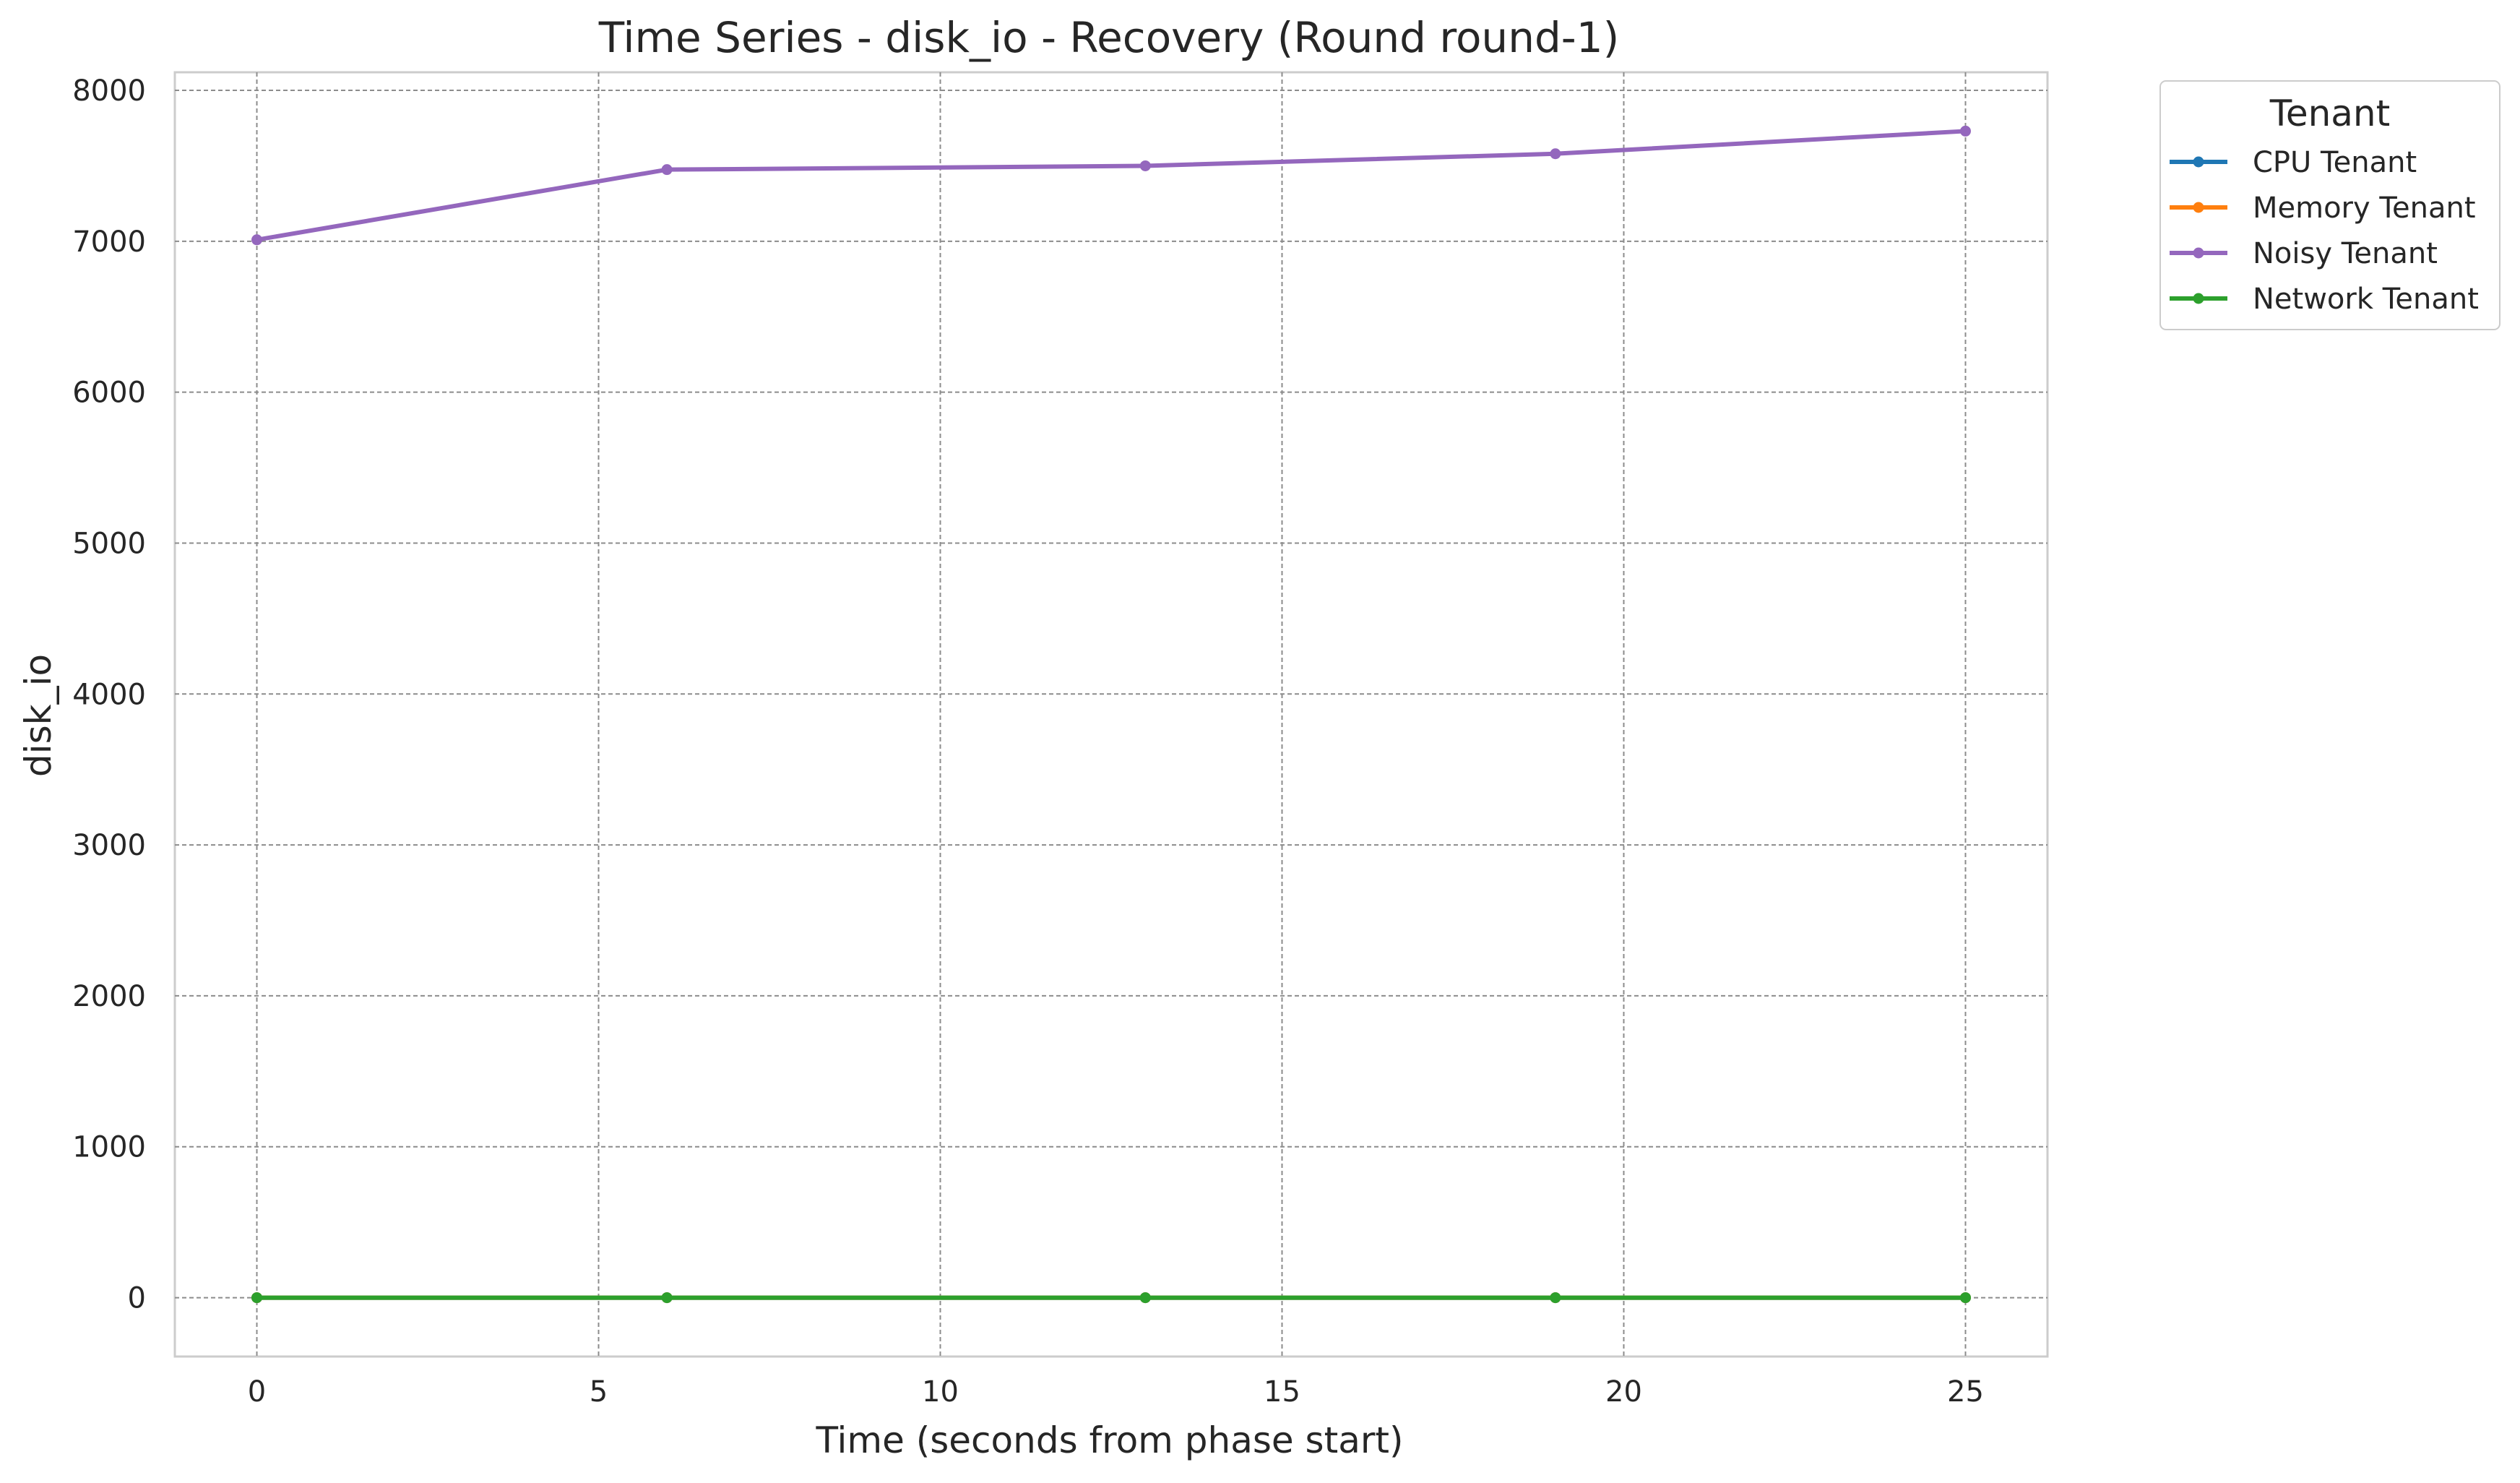  Describe the element at coordinates (109, 1147) in the screenshot. I see `y-tick-label: 1000` at that location.